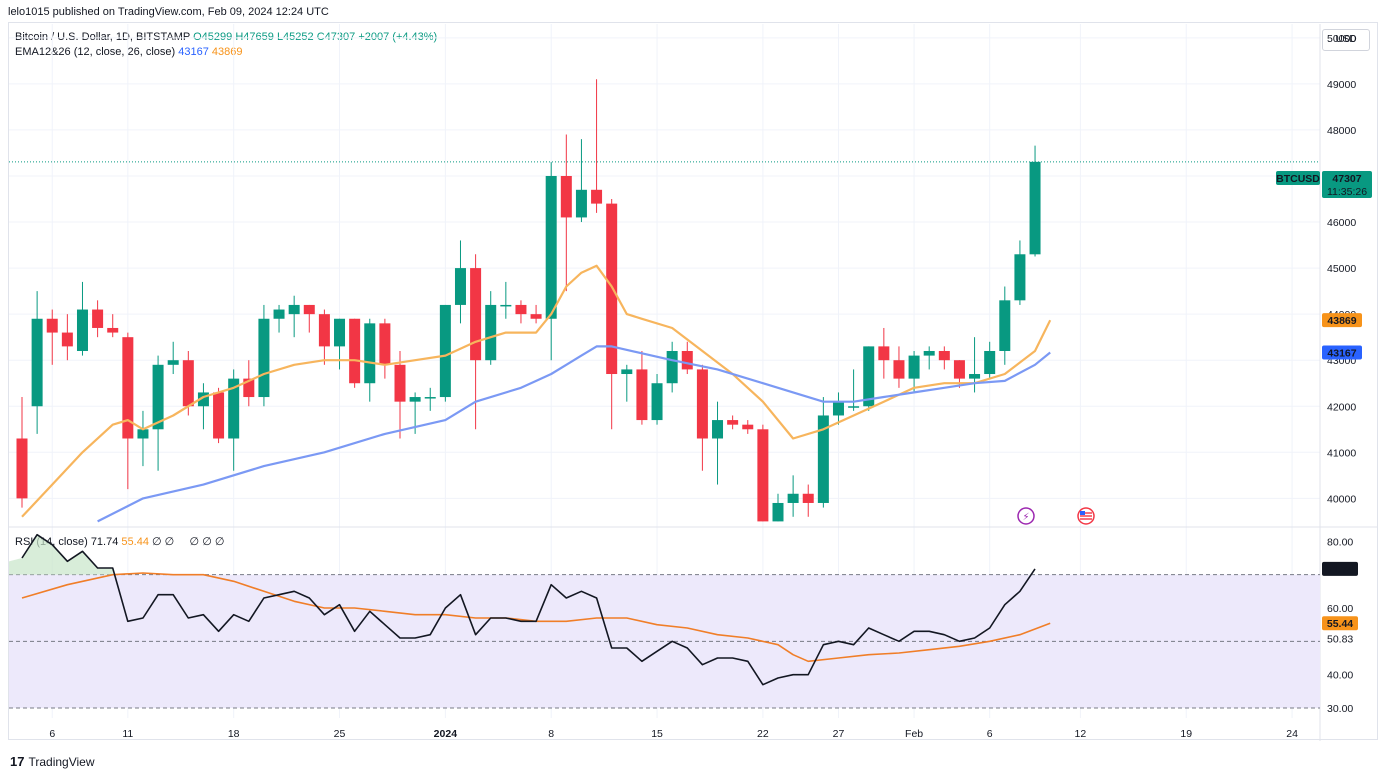 Image resolution: width=1386 pixels, height=777 pixels. What do you see at coordinates (839, 734) in the screenshot?
I see `time-tick-label: 27` at bounding box center [839, 734].